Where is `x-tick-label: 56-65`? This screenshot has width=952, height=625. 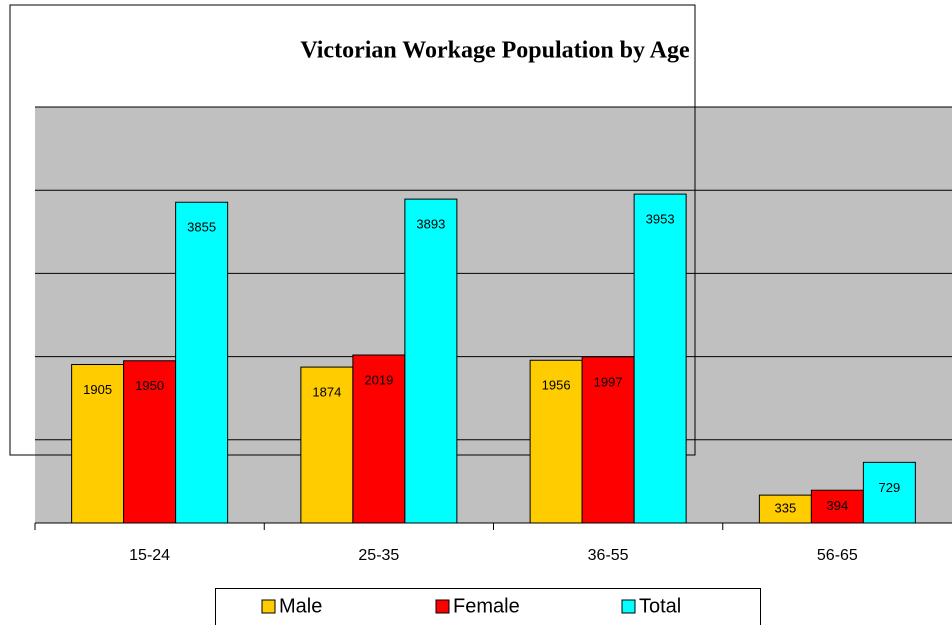
x-tick-label: 56-65 is located at coordinates (837, 555).